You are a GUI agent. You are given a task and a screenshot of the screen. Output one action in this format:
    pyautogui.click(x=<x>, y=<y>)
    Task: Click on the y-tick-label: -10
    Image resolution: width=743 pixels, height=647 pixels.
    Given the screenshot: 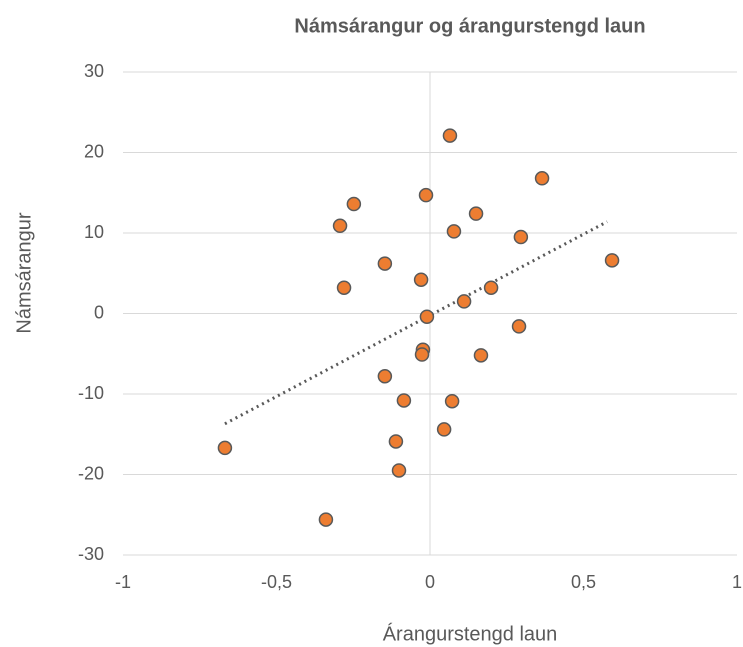 What is the action you would take?
    pyautogui.click(x=91, y=393)
    